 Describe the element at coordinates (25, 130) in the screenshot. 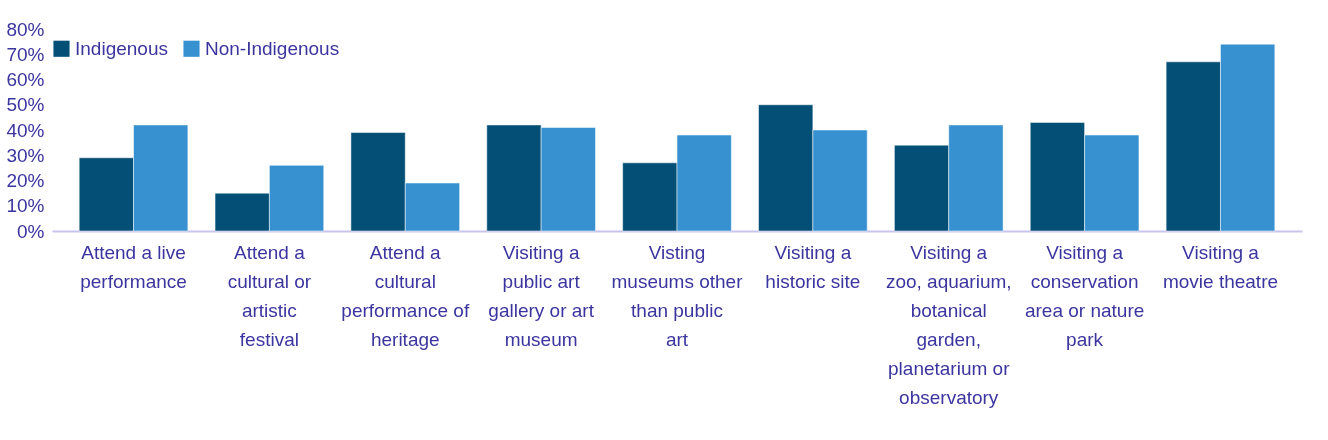

I see `y-tick-label: 40%` at that location.